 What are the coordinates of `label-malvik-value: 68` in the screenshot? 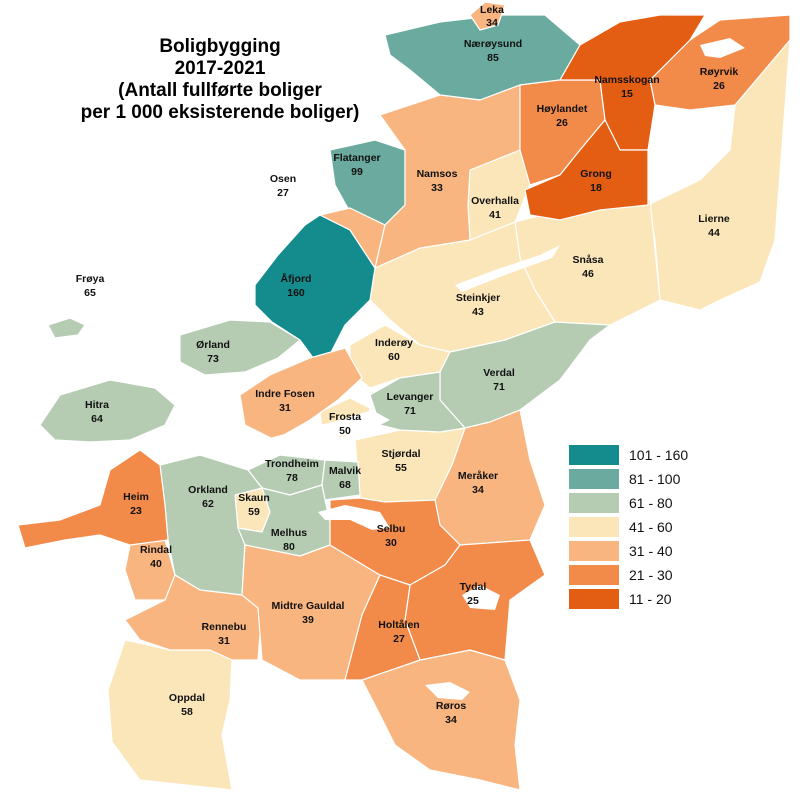 It's located at (345, 485).